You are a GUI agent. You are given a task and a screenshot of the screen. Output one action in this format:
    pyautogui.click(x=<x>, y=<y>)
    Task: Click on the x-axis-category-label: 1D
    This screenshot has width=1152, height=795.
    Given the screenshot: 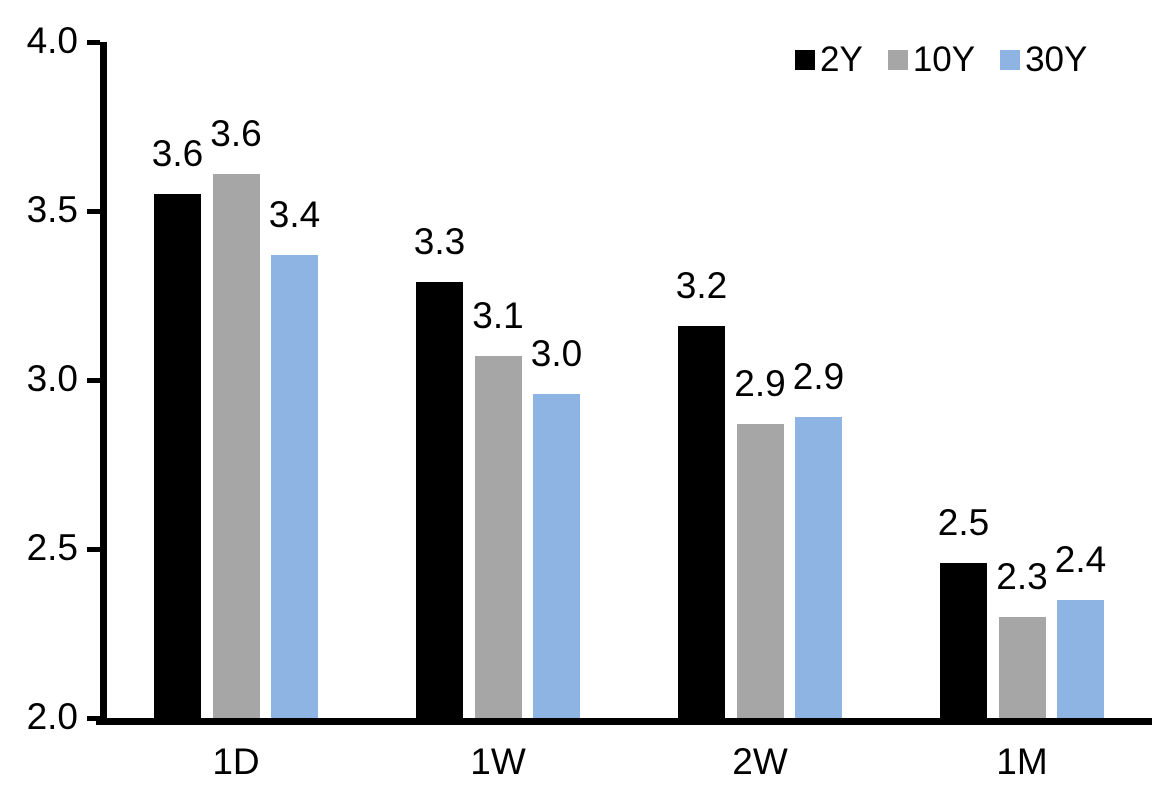 What is the action you would take?
    pyautogui.click(x=236, y=761)
    